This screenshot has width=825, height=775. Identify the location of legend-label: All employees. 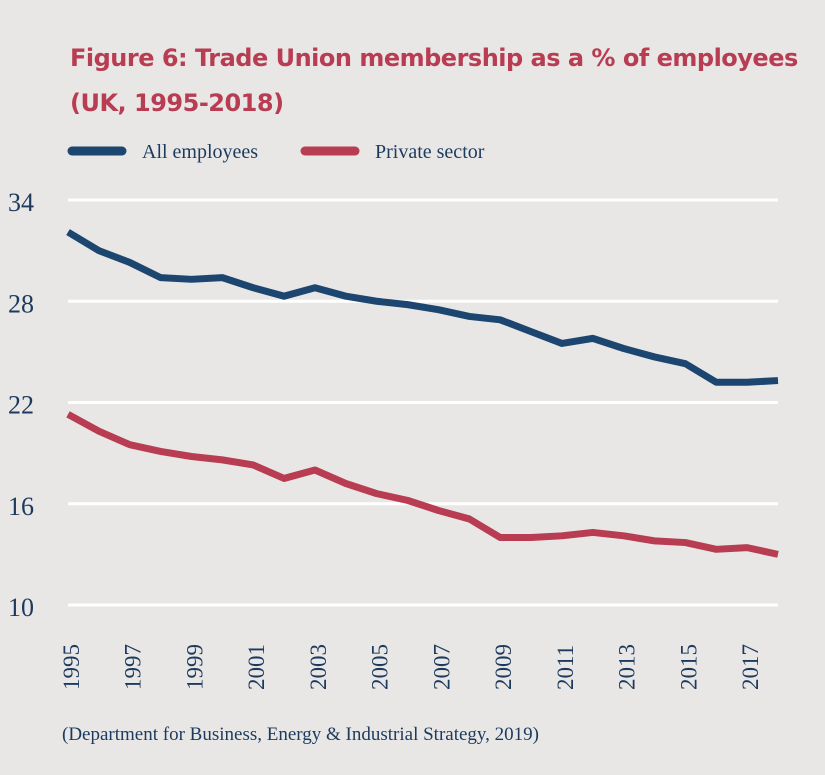
(200, 152).